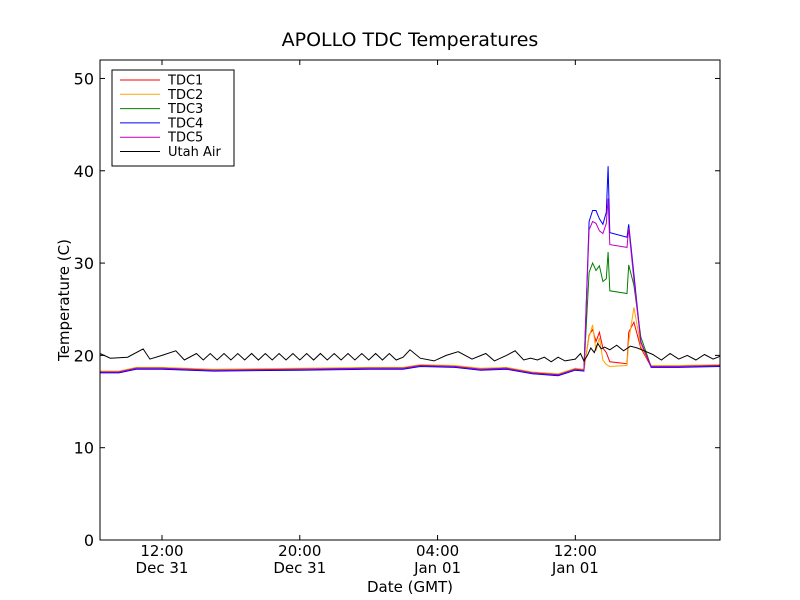  I want to click on legend-box, so click(173, 118).